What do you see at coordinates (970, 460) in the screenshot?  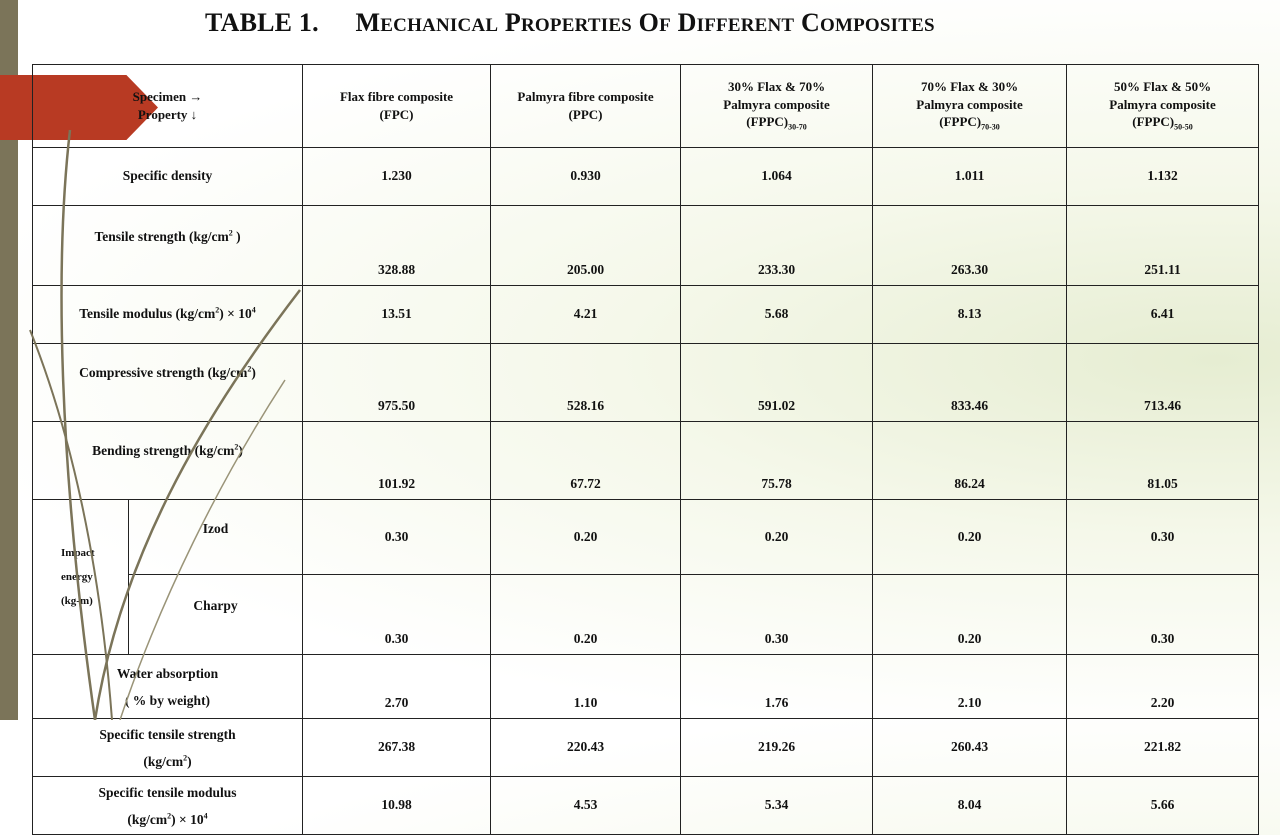 I see `cell-value: 86.24` at bounding box center [970, 460].